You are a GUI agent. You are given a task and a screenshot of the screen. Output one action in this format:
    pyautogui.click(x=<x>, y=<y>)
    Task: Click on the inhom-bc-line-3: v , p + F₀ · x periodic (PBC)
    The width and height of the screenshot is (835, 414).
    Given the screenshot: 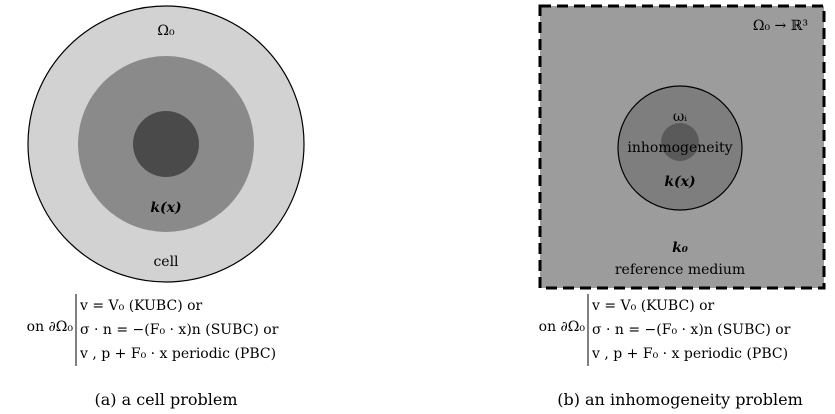 What is the action you would take?
    pyautogui.click(x=689, y=354)
    